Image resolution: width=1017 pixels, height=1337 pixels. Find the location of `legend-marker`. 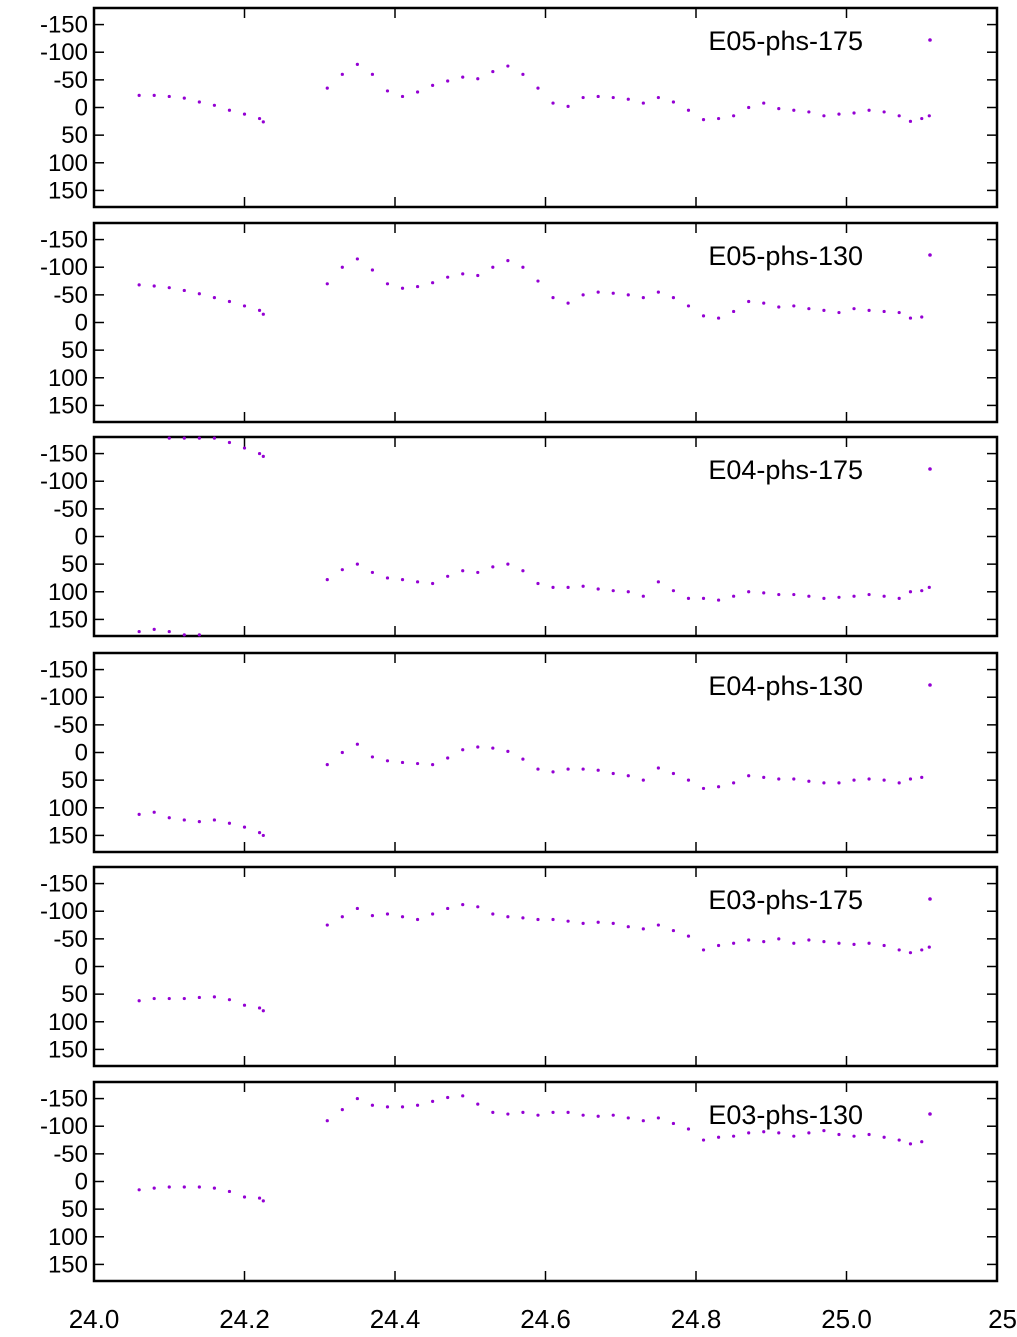

legend-marker is located at coordinates (930, 685).